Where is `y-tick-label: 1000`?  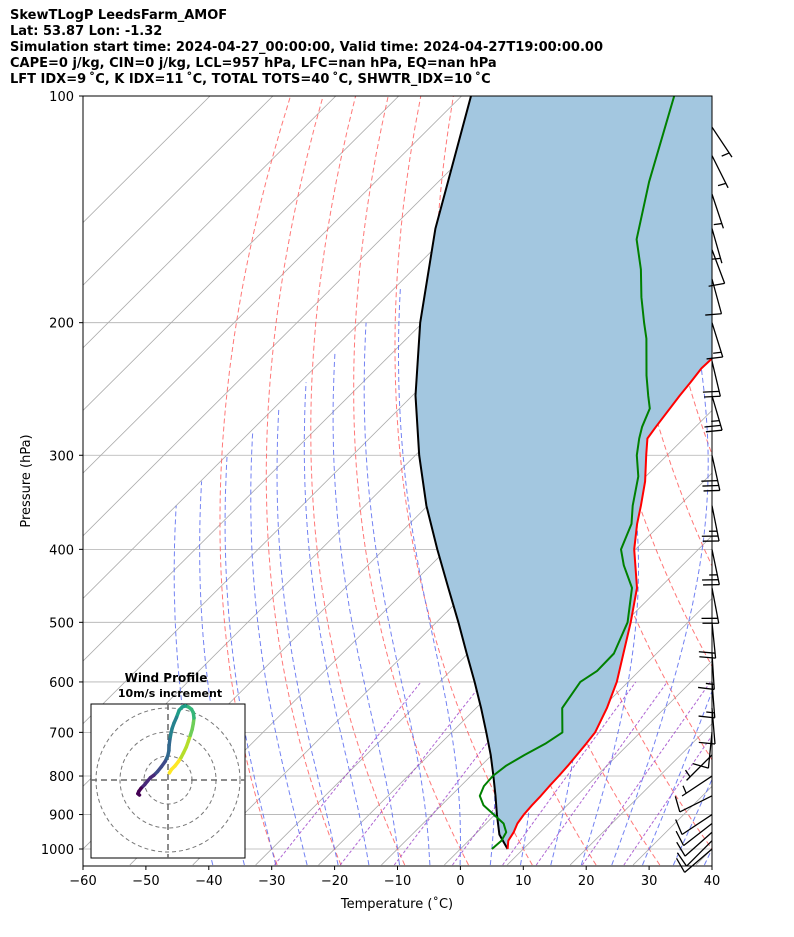 y-tick-label: 1000 is located at coordinates (57, 850).